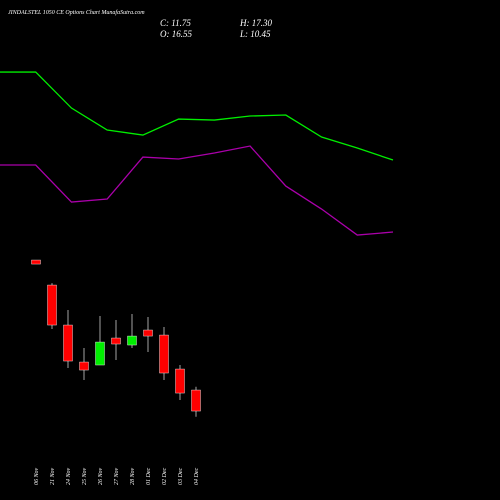 The width and height of the screenshot is (500, 500). I want to click on x-tick-label: 01 Dec, so click(149, 476).